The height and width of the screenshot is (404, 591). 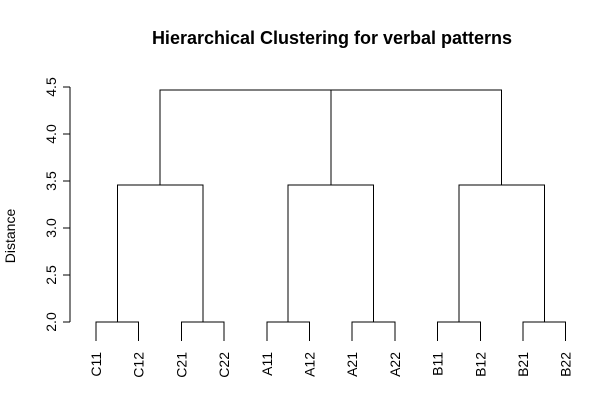 I want to click on y-tick-label: 3.0, so click(x=51, y=228).